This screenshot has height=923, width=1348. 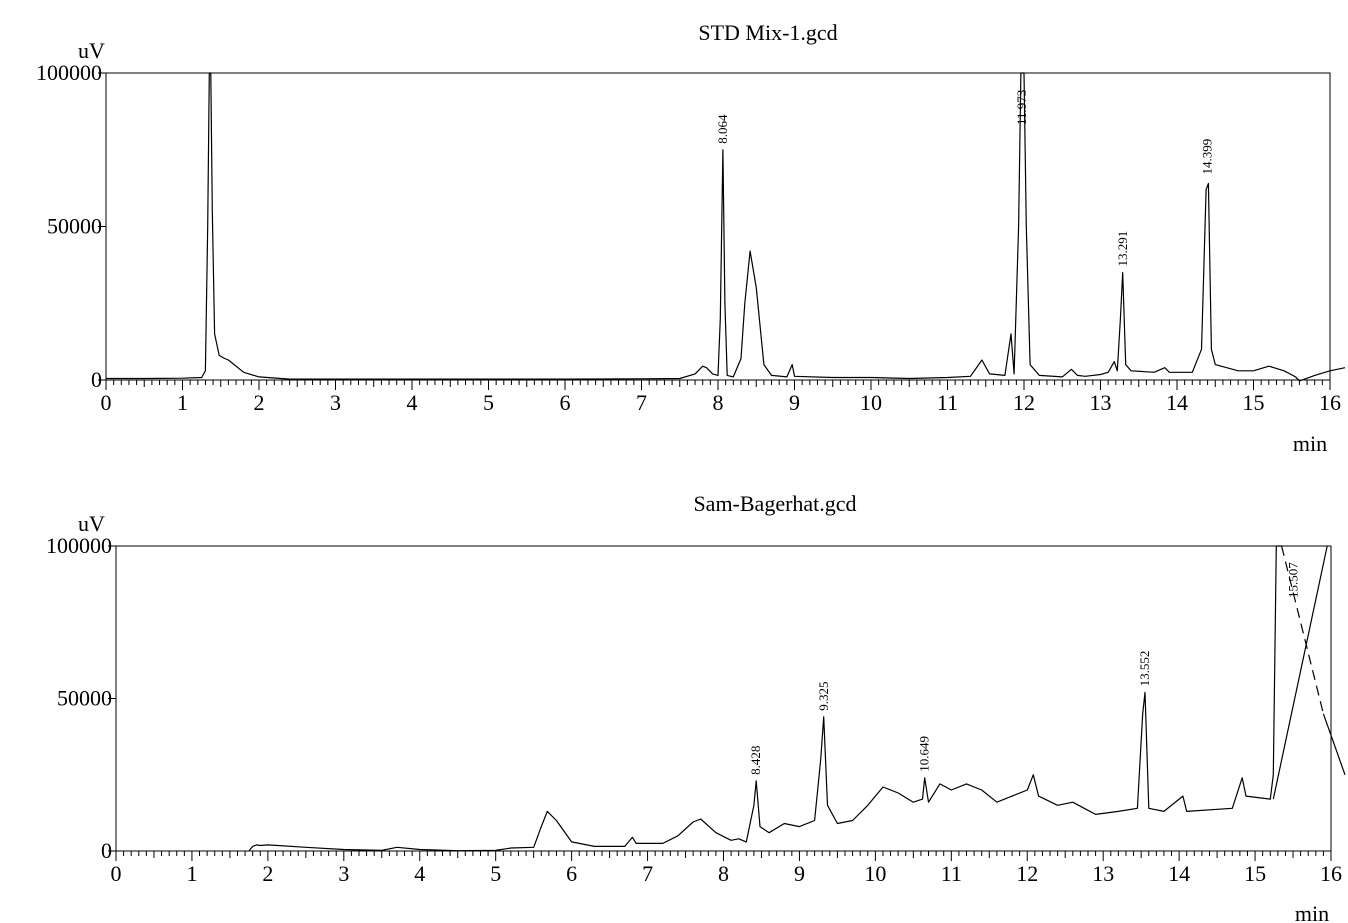 I want to click on peak-labels: 8.428 9.325 10.649 13.552 15.507, so click(x=1024, y=668).